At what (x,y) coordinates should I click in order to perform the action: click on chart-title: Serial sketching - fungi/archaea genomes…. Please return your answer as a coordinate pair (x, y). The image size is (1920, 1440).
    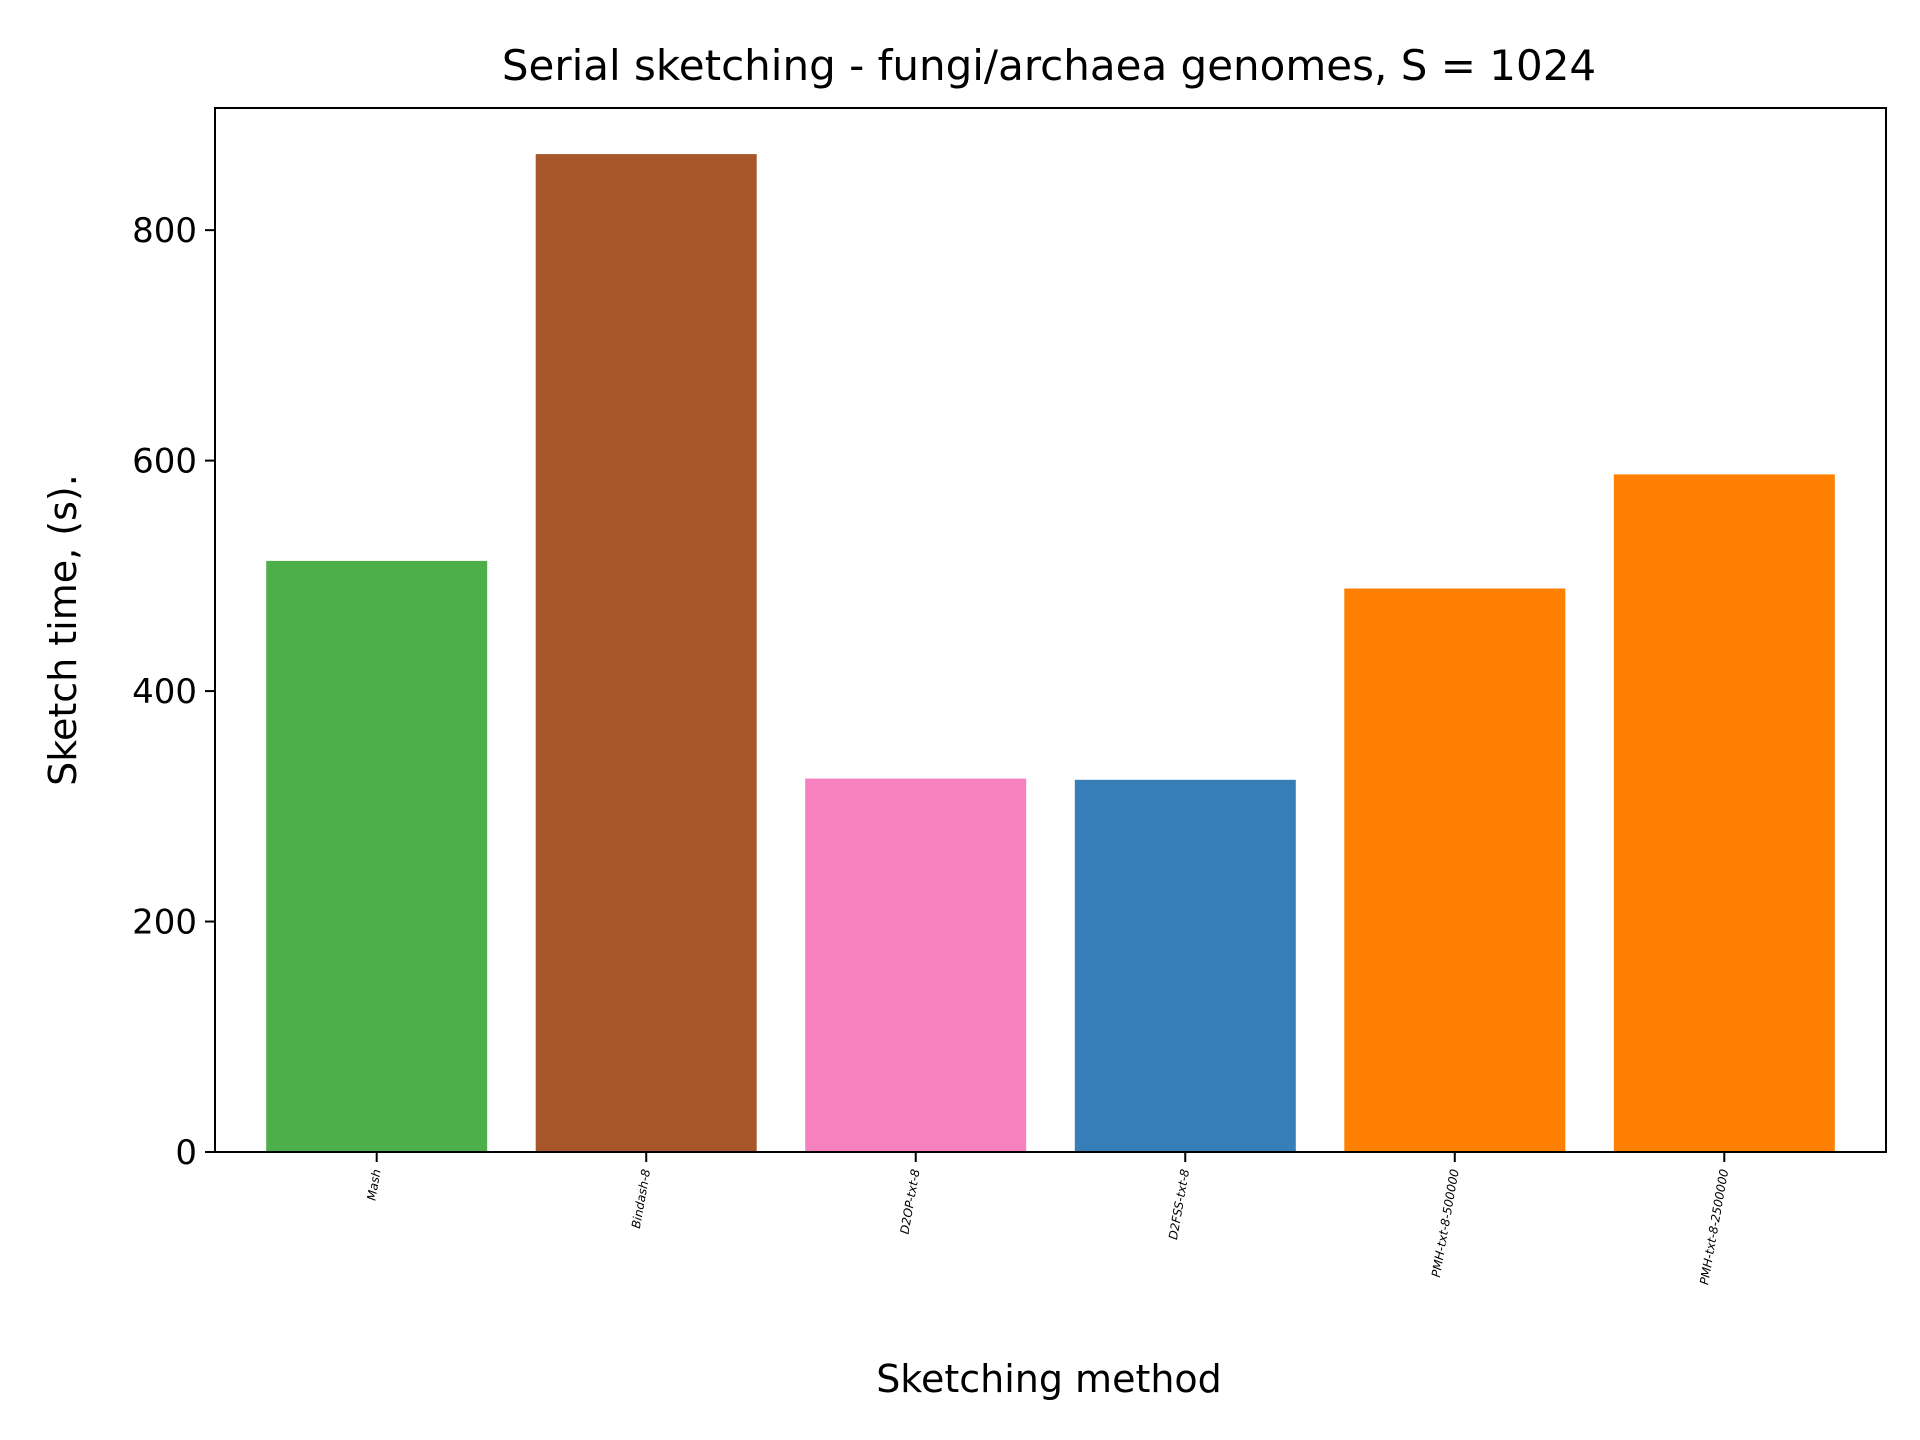
    Looking at the image, I should click on (1049, 65).